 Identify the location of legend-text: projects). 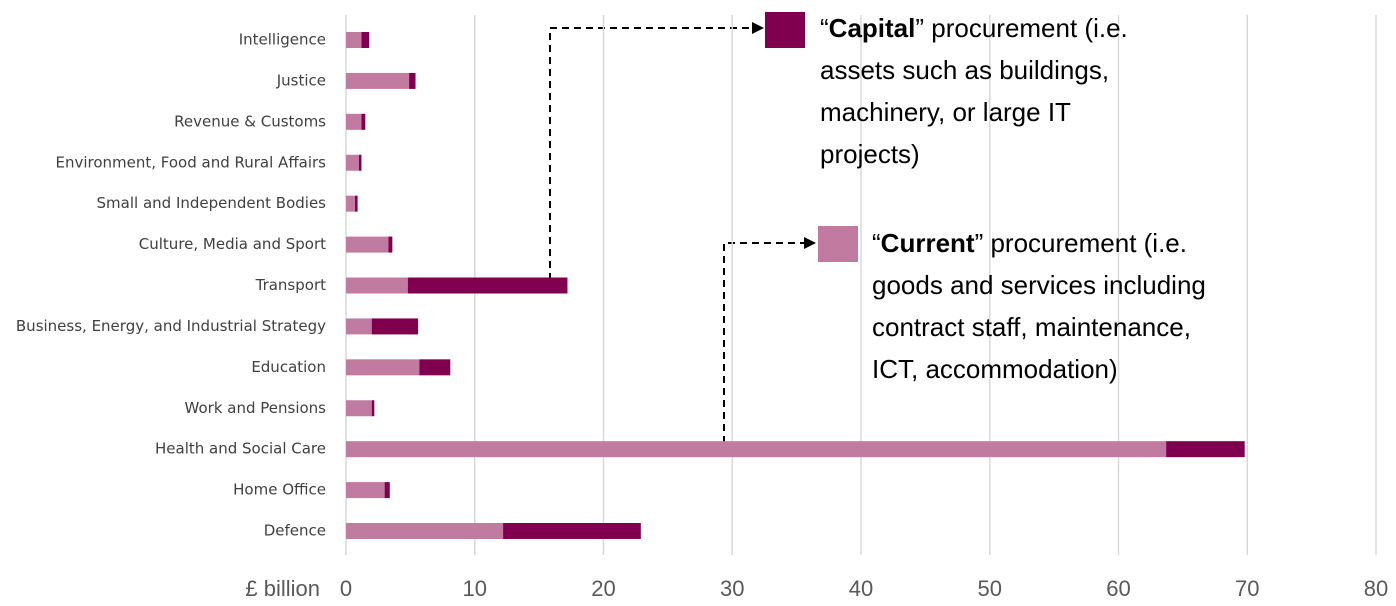
(870, 154).